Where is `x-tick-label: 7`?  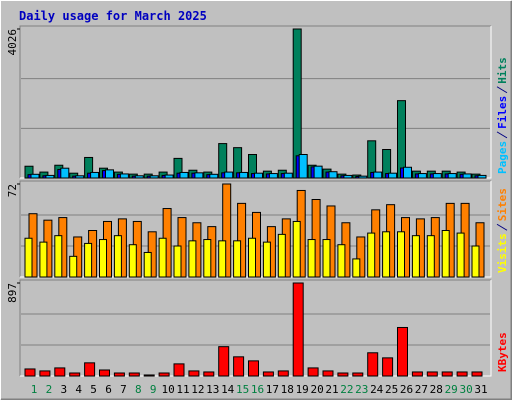
x-tick-label: 7 is located at coordinates (123, 389).